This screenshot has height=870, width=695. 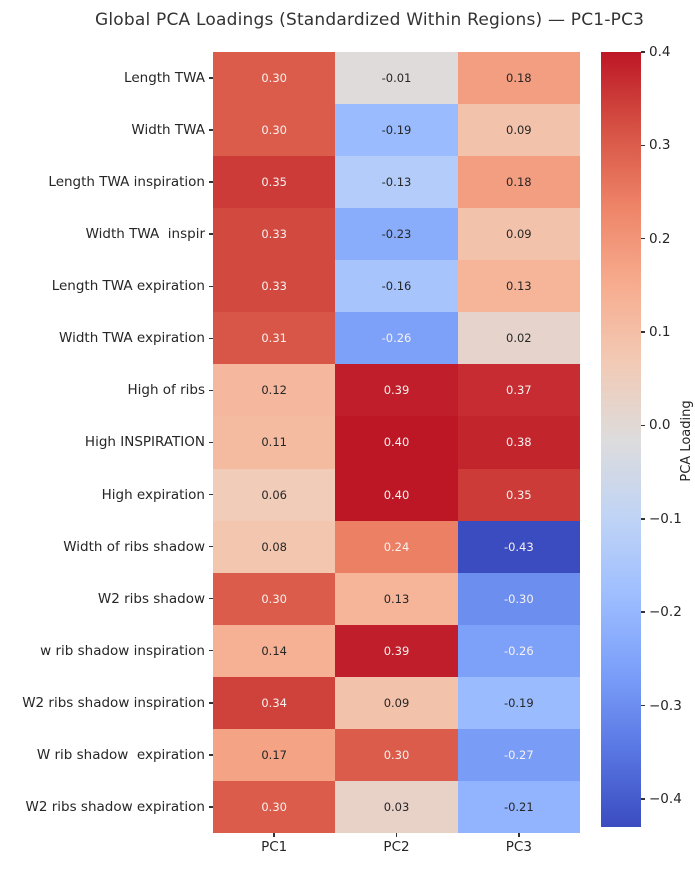 What do you see at coordinates (665, 705) in the screenshot?
I see `colorbar-tick-label: −0.3` at bounding box center [665, 705].